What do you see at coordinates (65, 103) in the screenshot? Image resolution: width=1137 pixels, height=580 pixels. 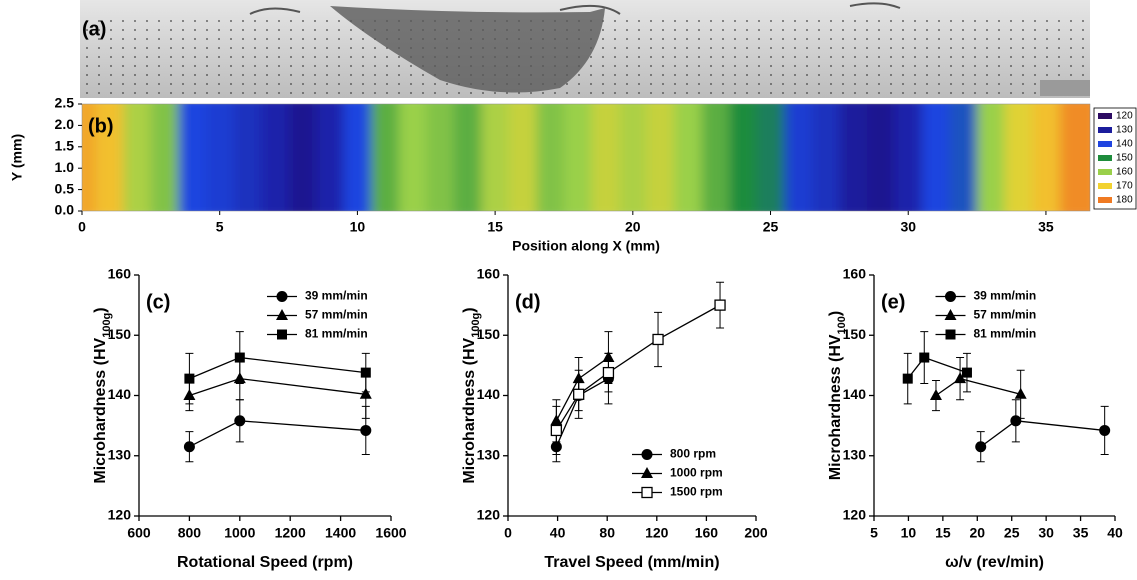 I see `y-tick-label: 2.5` at bounding box center [65, 103].